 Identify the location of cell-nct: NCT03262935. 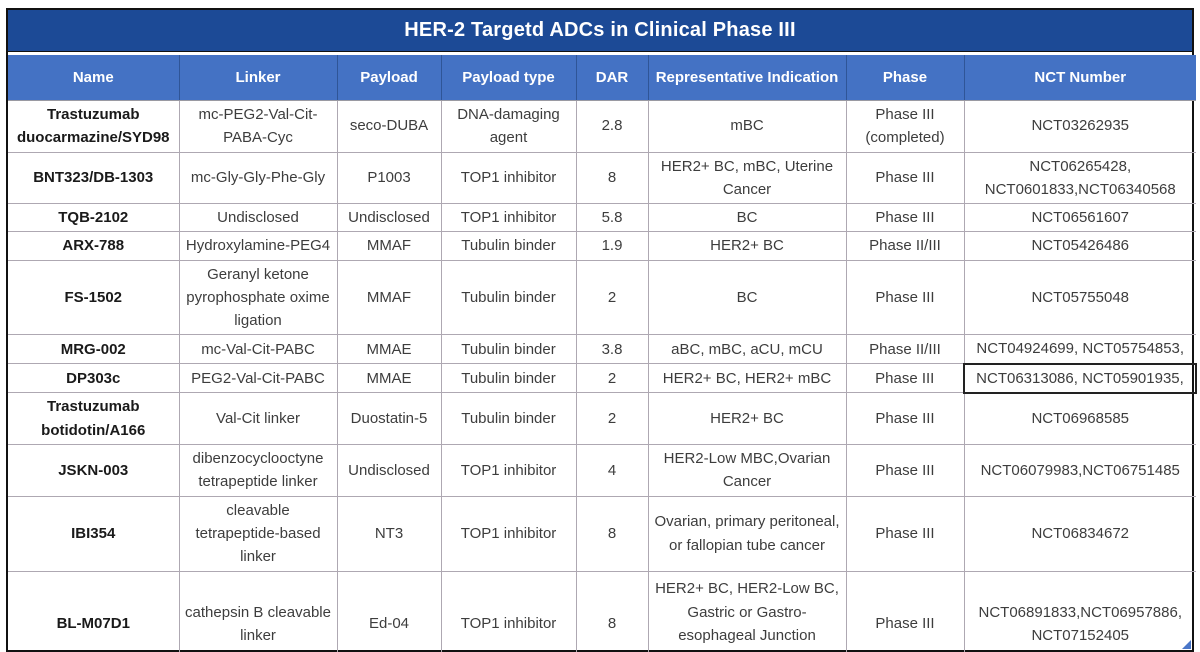
(1079, 126).